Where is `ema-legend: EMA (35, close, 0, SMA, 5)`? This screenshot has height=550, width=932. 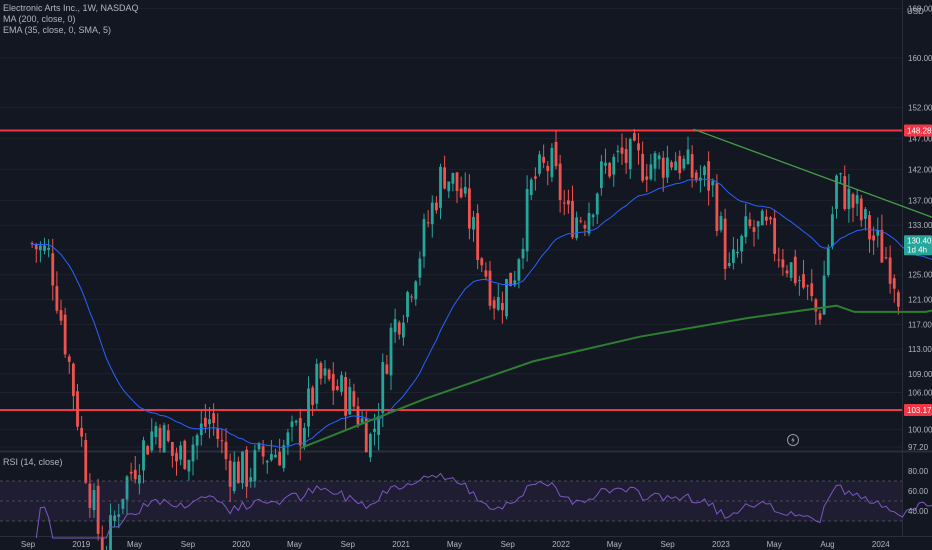
ema-legend: EMA (35, close, 0, SMA, 5) is located at coordinates (57, 30).